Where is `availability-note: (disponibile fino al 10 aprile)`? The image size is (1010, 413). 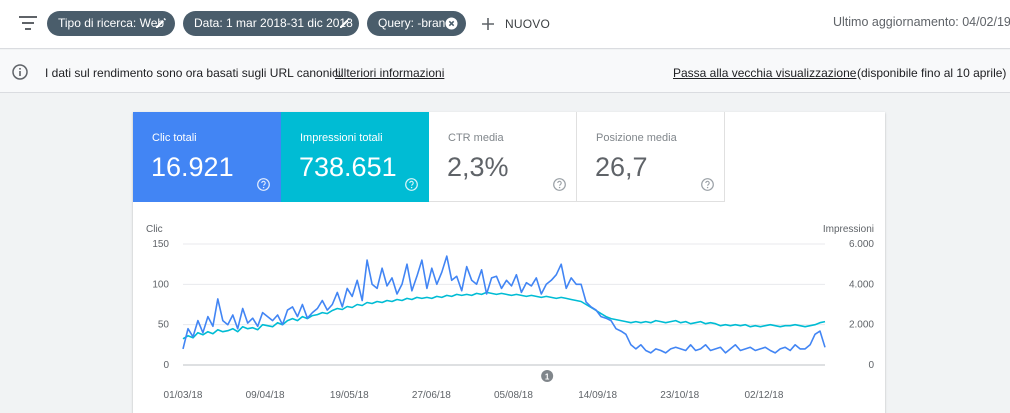 availability-note: (disponibile fino al 10 aprile) is located at coordinates (932, 73).